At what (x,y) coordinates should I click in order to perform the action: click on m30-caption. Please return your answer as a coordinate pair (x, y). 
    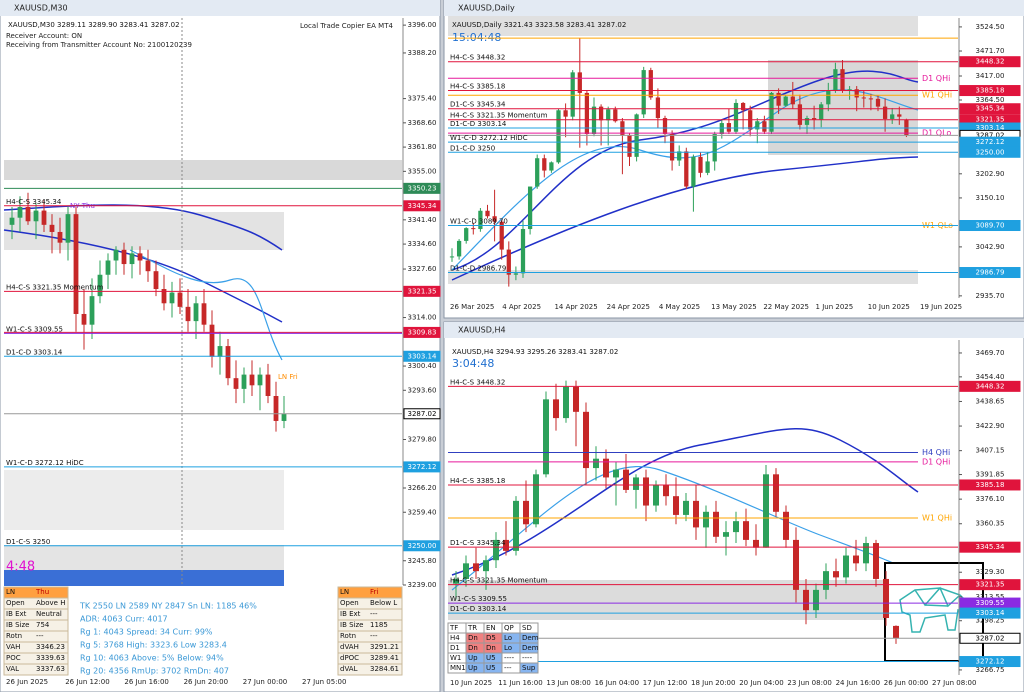
    Looking at the image, I should click on (220, 8).